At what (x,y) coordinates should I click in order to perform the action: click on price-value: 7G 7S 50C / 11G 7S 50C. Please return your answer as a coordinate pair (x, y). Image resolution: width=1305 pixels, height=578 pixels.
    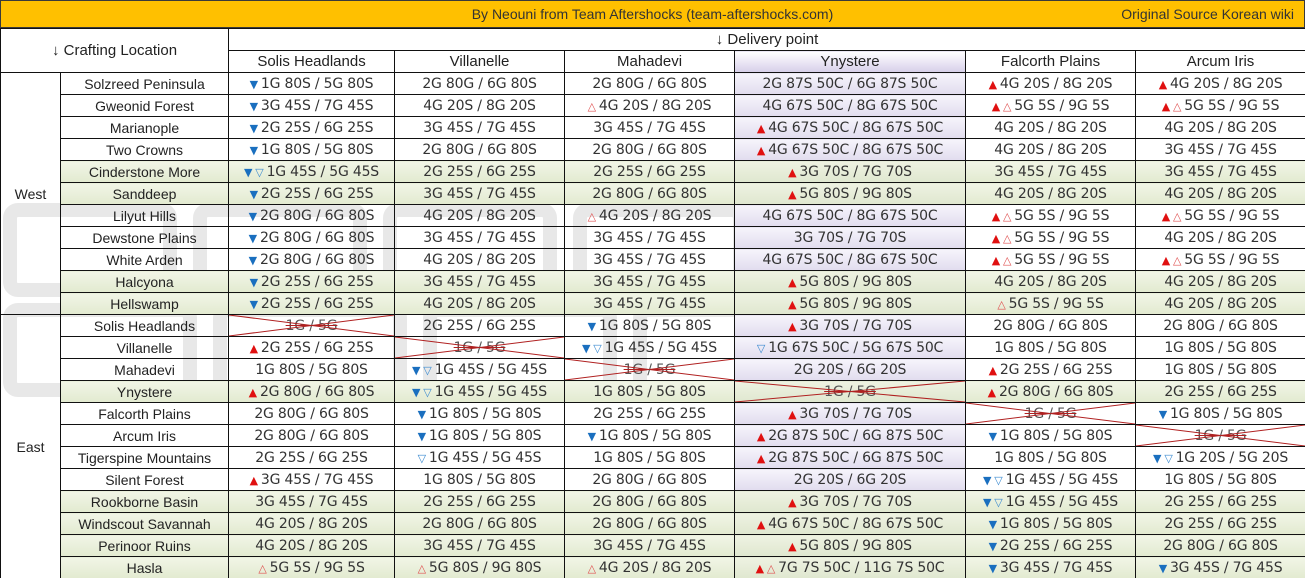
    Looking at the image, I should click on (861, 567).